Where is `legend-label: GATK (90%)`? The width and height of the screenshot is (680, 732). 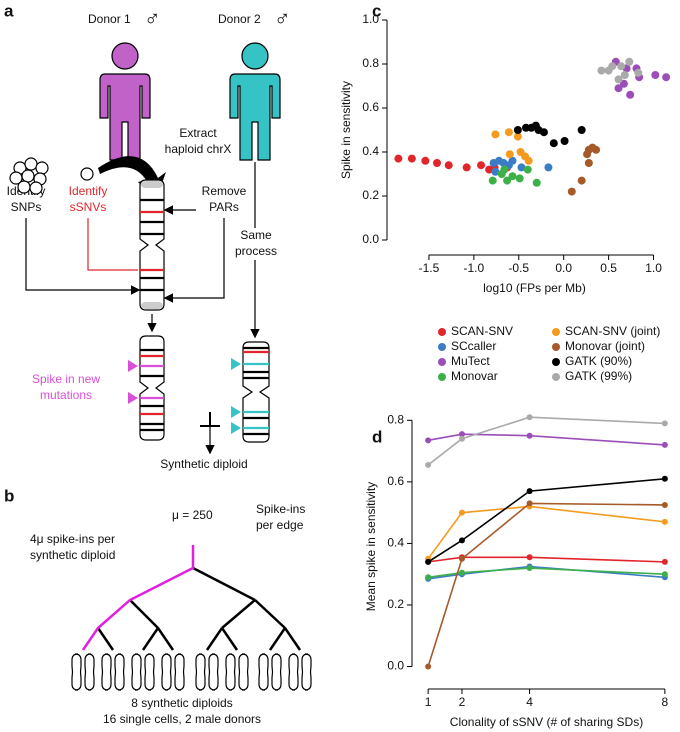 legend-label: GATK (90%) is located at coordinates (598, 361).